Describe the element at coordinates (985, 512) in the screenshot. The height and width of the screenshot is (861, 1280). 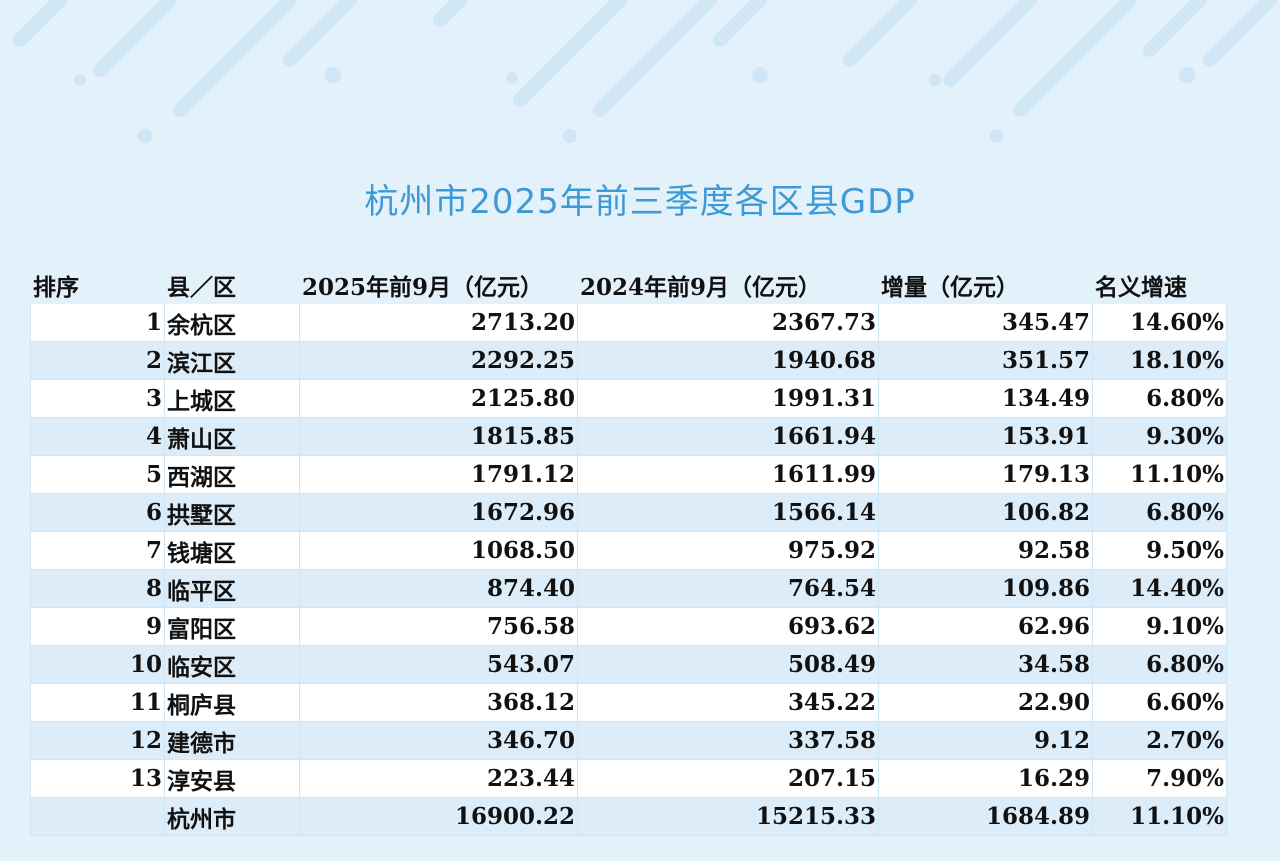
I see `value-cell: 106.82` at that location.